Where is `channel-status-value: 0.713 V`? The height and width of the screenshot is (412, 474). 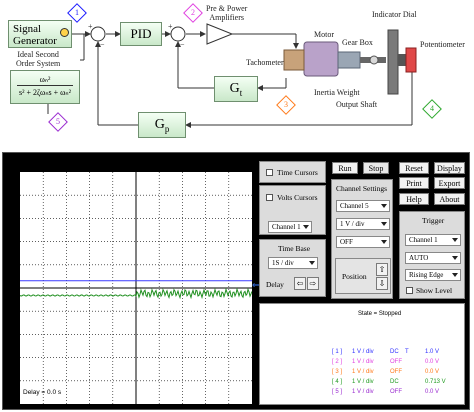 channel-status-value: 0.713 V is located at coordinates (435, 382).